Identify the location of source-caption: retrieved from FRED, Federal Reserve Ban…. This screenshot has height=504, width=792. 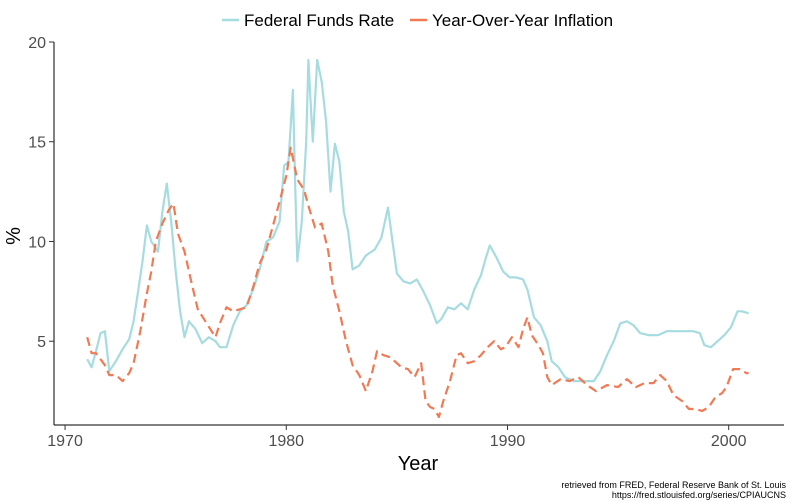
(673, 490).